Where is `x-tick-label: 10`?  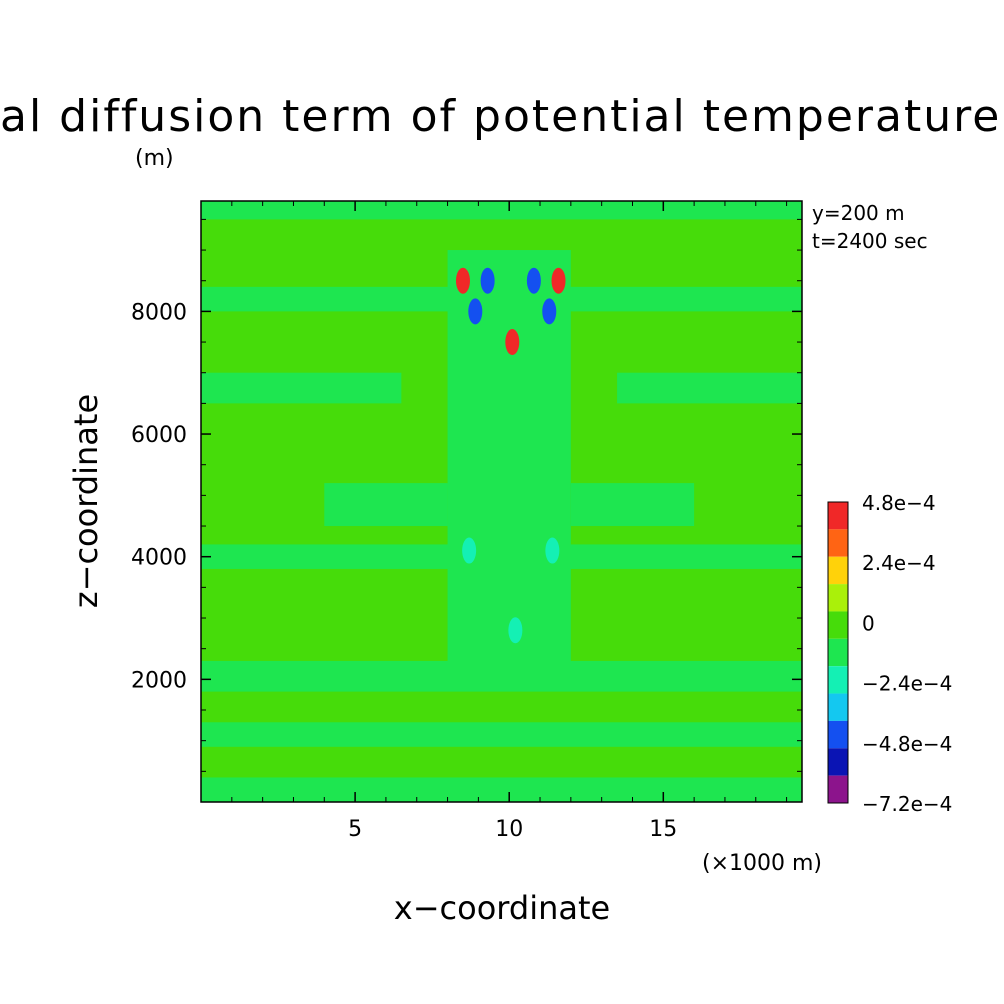
x-tick-label: 10 is located at coordinates (509, 829).